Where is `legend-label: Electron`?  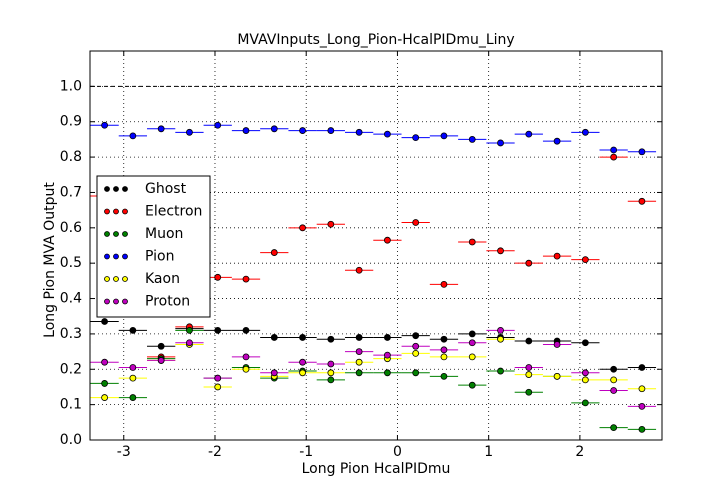 legend-label: Electron is located at coordinates (173, 212).